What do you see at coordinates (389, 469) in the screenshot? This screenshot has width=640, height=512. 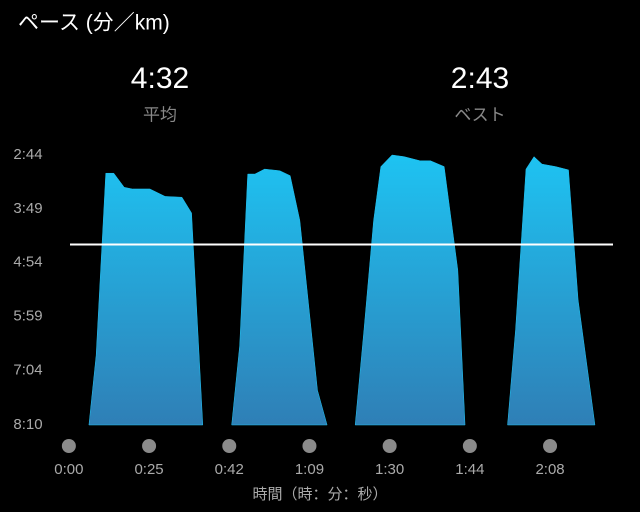 I see `x-tick-label: 1:30` at bounding box center [389, 469].